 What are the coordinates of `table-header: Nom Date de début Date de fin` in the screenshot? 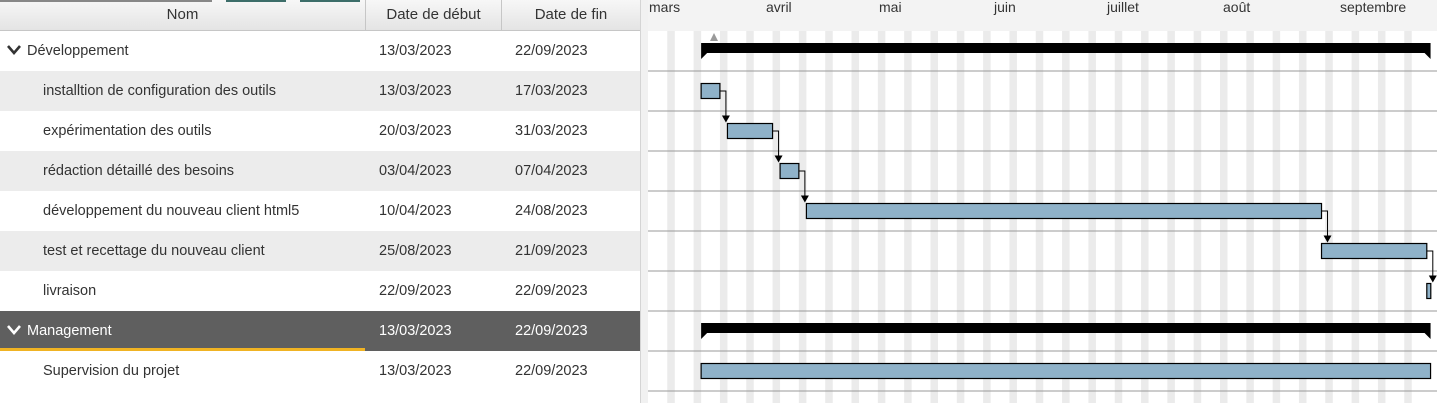 It's located at (320, 15).